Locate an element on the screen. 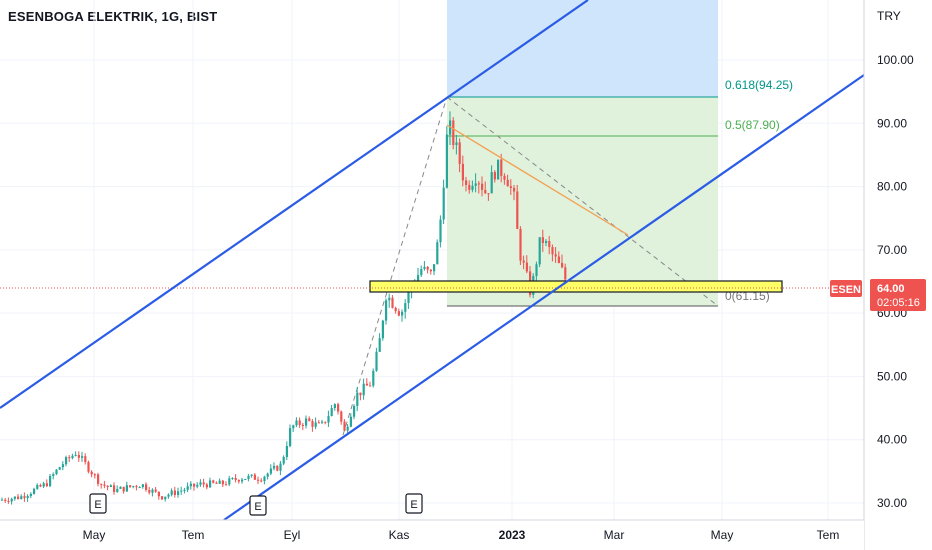 The height and width of the screenshot is (550, 932). price-tick-label: 80.00 is located at coordinates (892, 187).